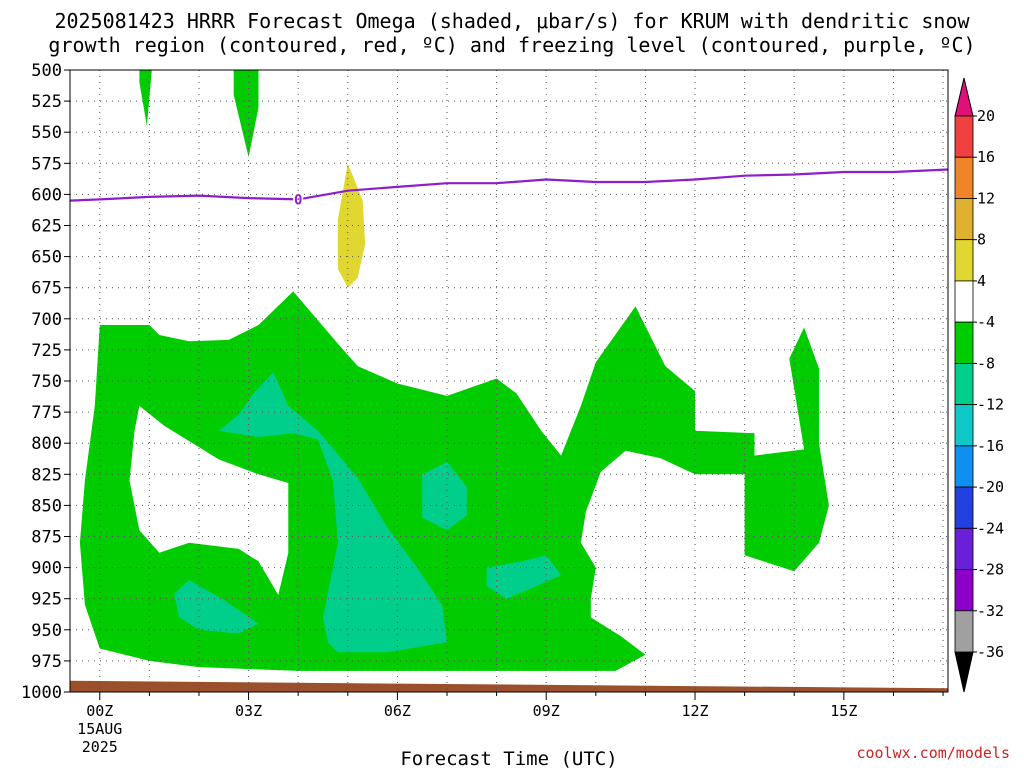 This screenshot has height=768, width=1024. Describe the element at coordinates (100, 747) in the screenshot. I see `x-tick-sublabel-year: 2025` at that location.